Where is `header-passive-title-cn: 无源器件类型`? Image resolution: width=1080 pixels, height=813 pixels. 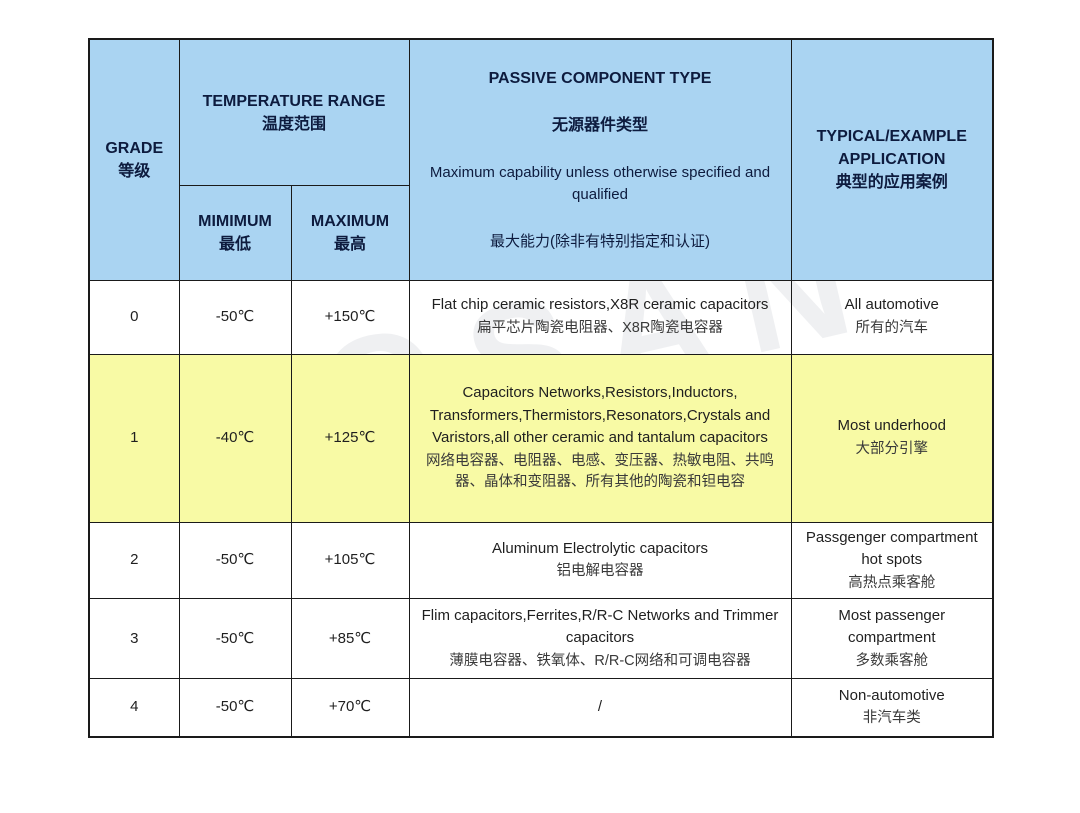
header-passive-title-cn: 无源器件类型 is located at coordinates (599, 125).